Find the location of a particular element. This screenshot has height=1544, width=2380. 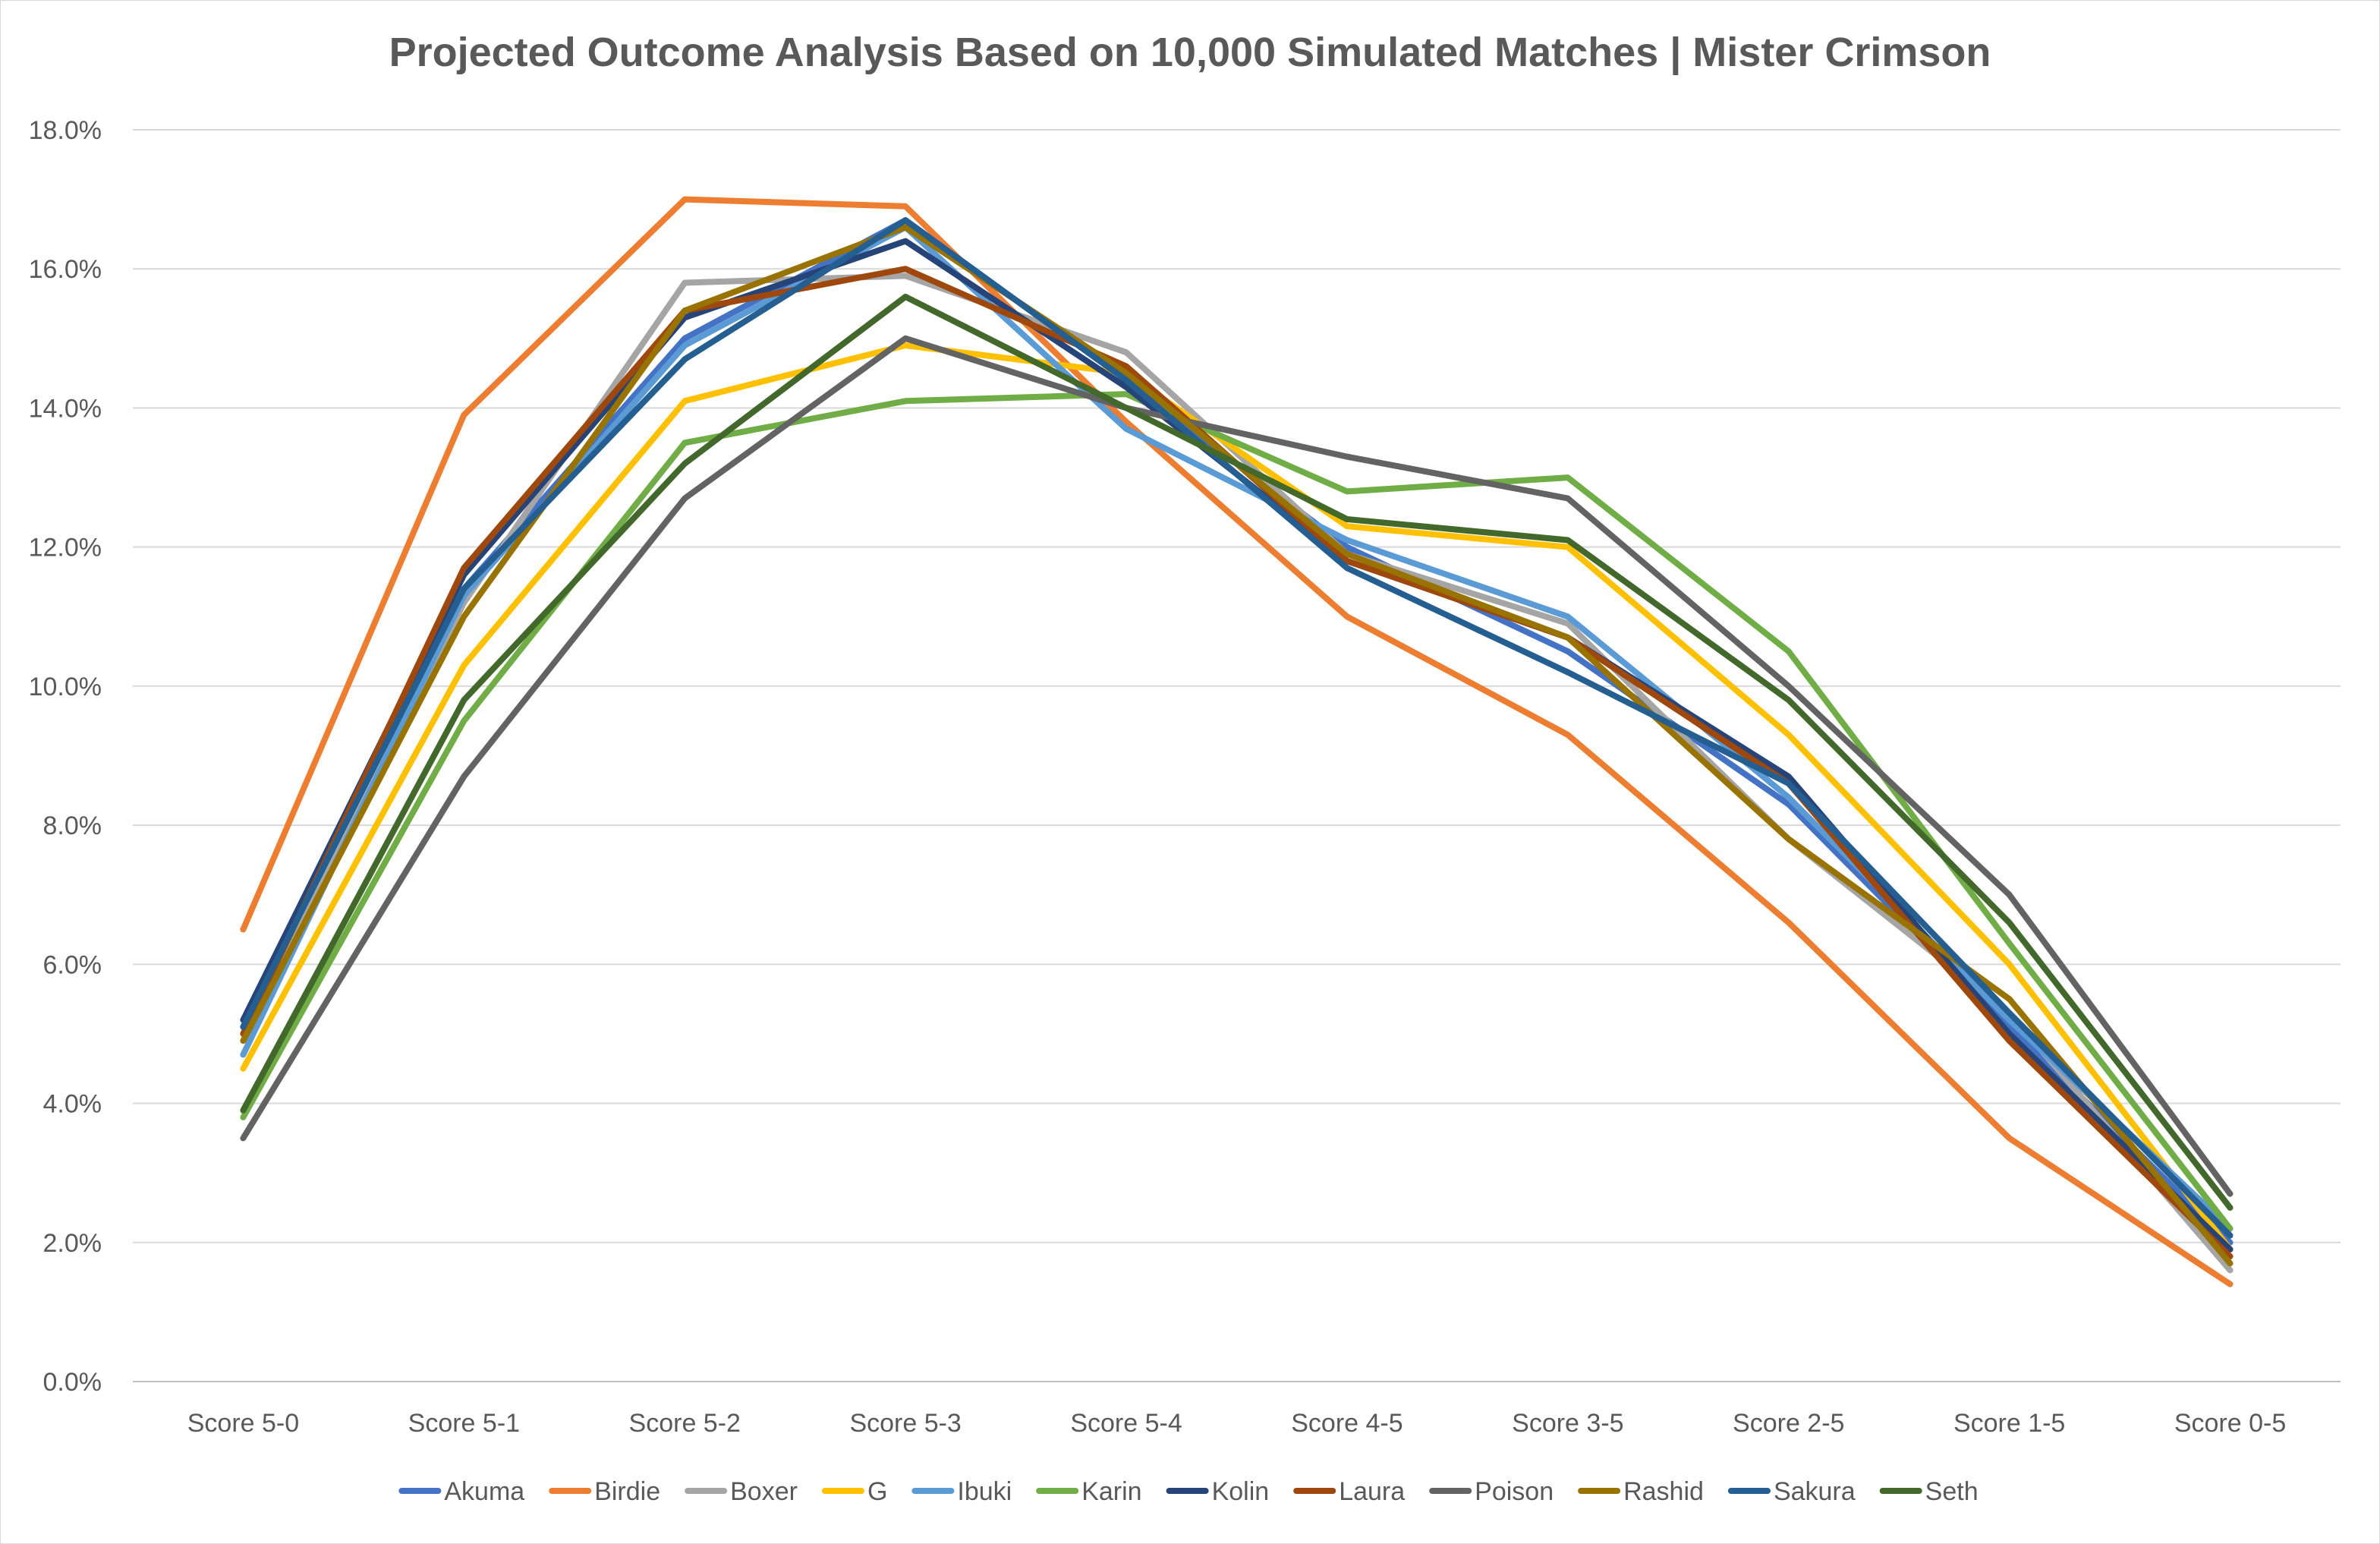

y-tick-label: 6.0% is located at coordinates (72, 964).